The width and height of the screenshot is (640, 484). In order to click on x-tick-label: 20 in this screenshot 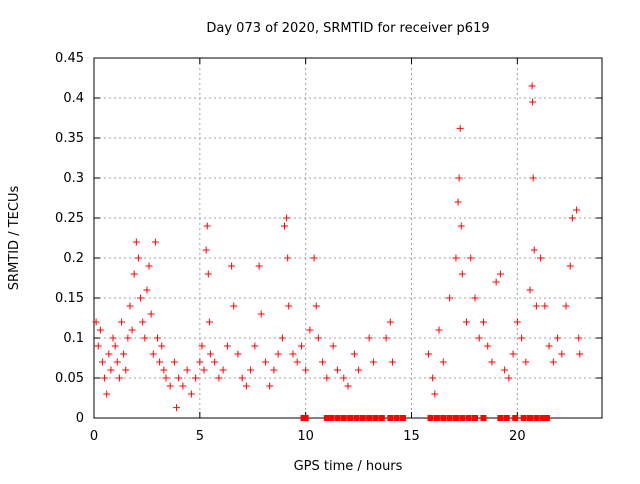, I will do `click(517, 436)`.